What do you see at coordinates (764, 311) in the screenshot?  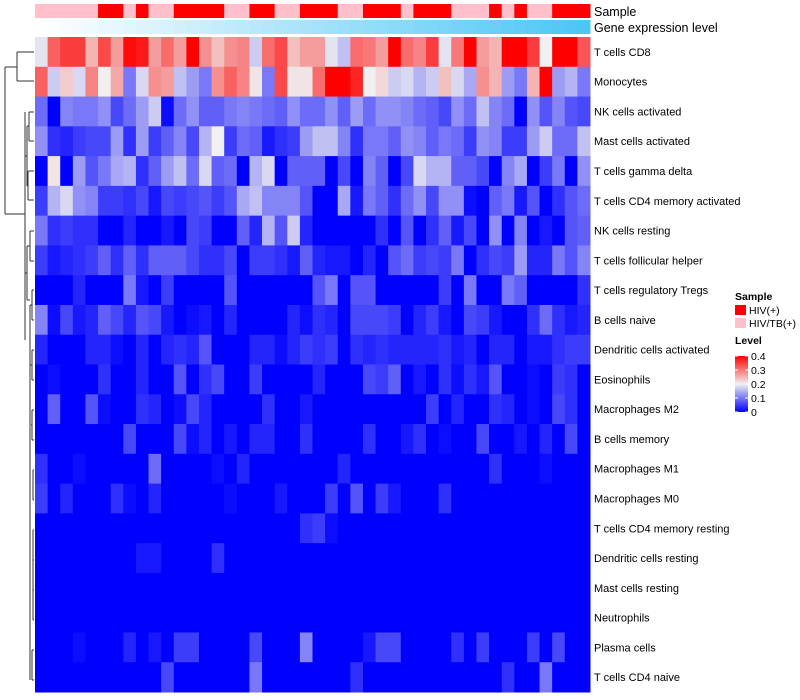 I see `legend-label-hiv: HIV(+)` at bounding box center [764, 311].